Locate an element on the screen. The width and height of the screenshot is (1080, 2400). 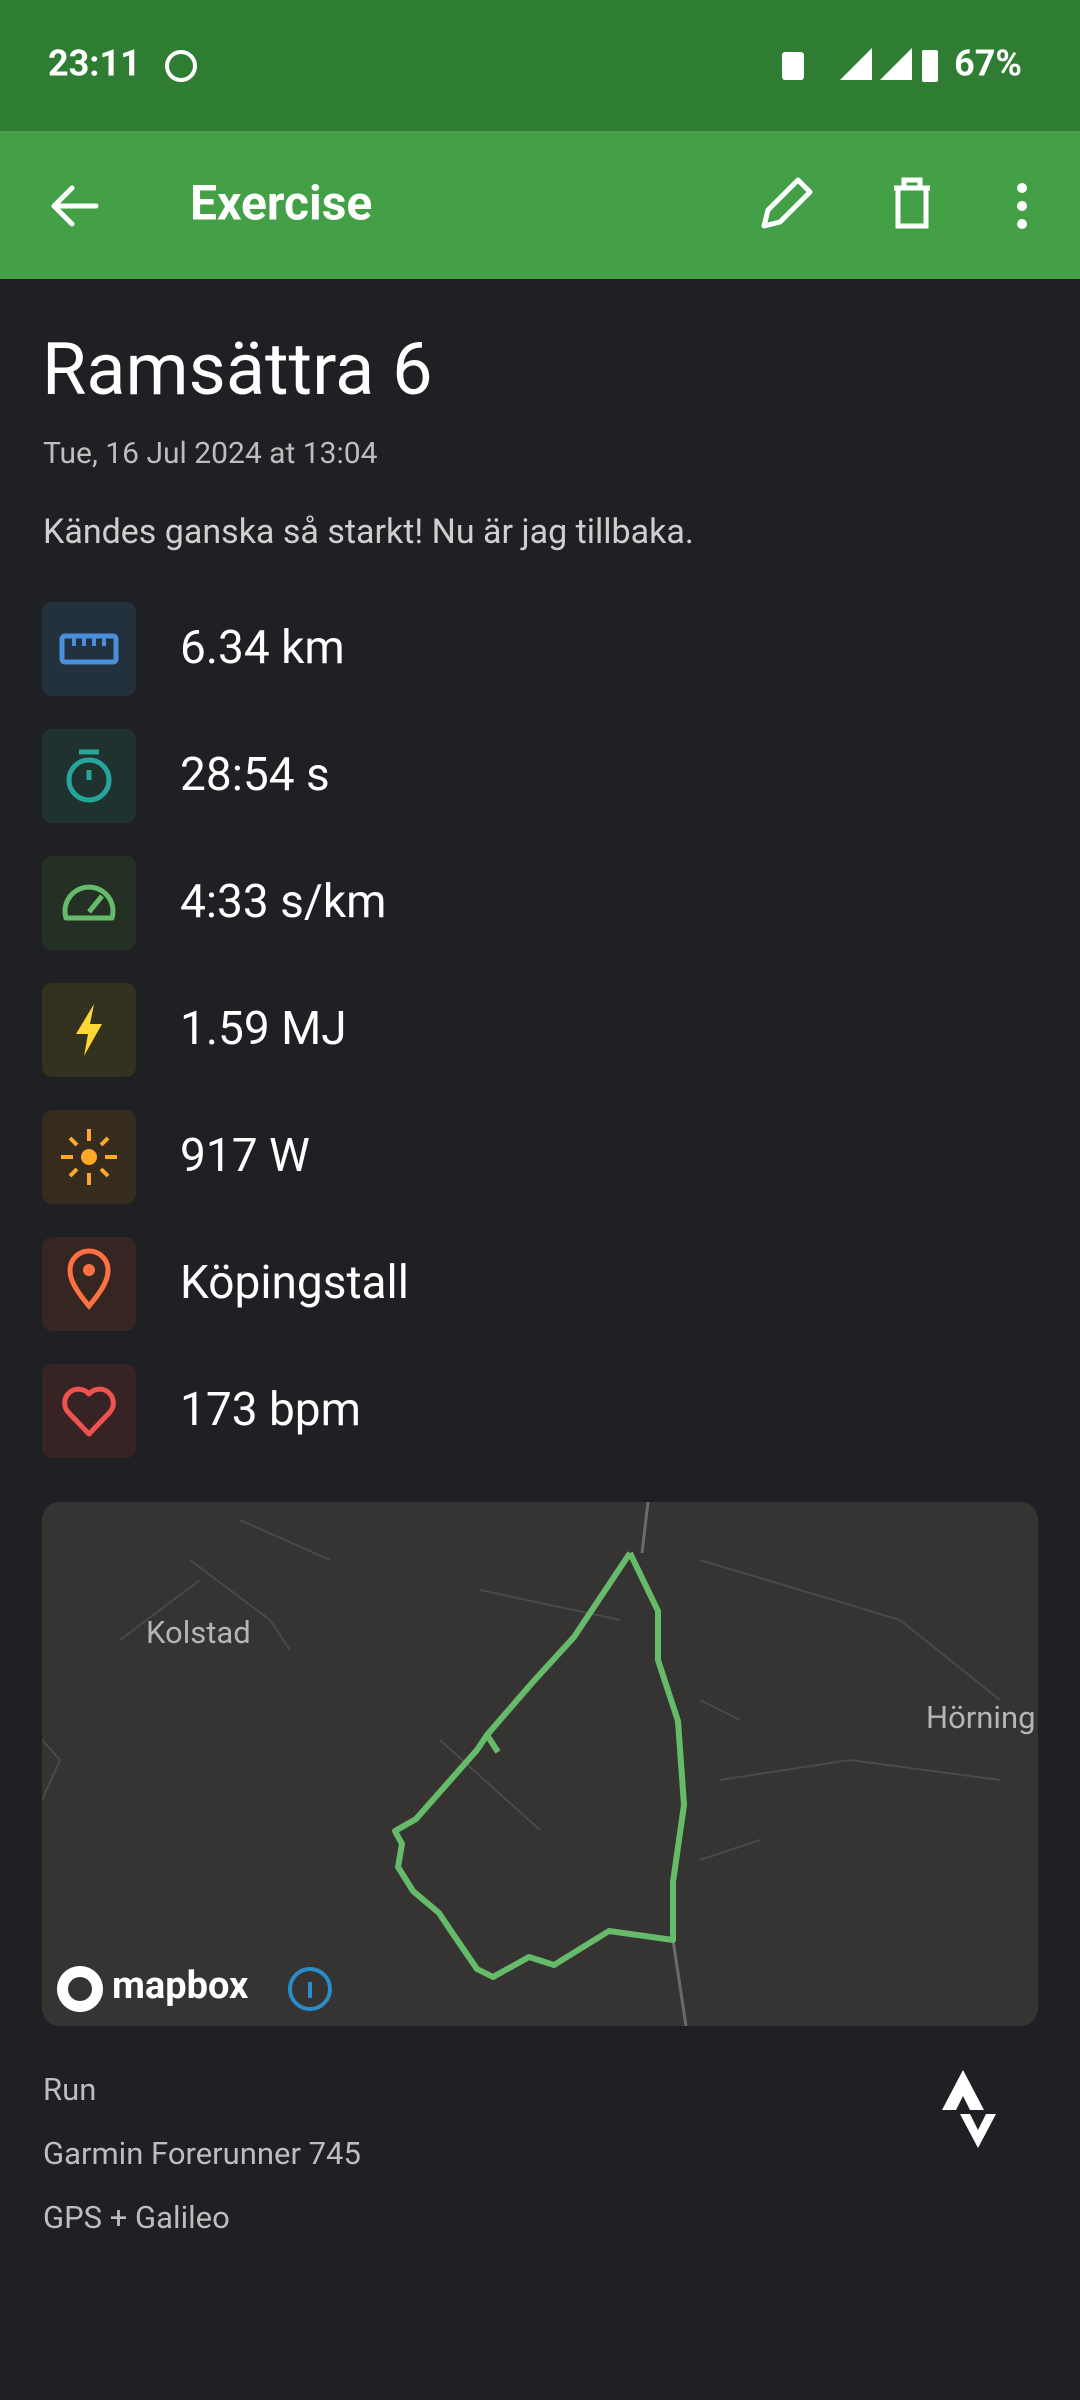
map-roads is located at coordinates (521, 1690).